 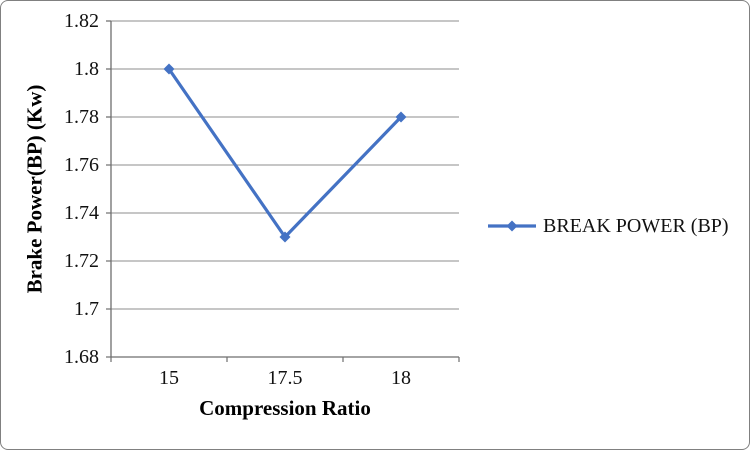 What do you see at coordinates (285, 378) in the screenshot?
I see `x-tick-label: 17.5` at bounding box center [285, 378].